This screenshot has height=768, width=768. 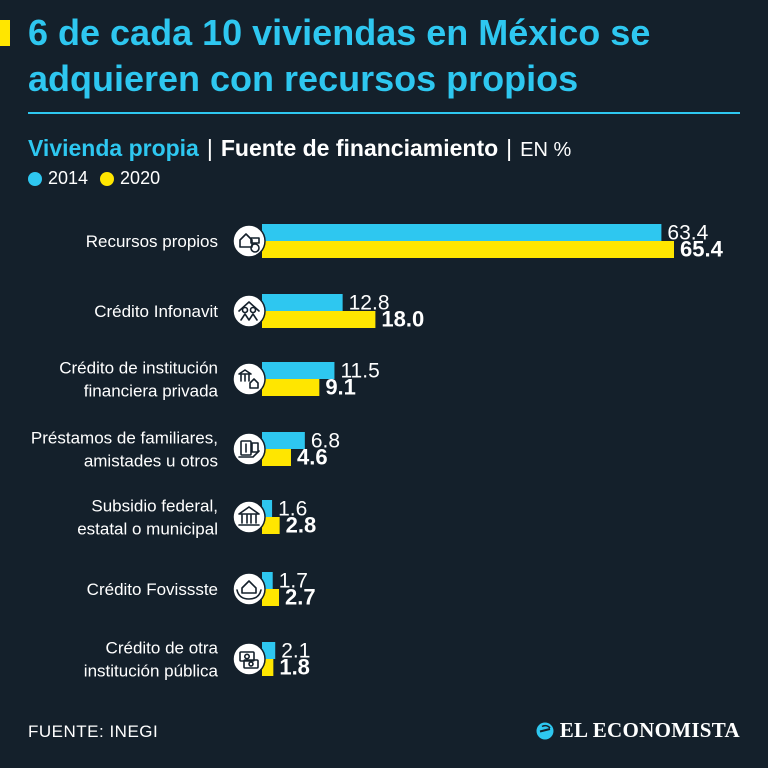 I want to click on category-group: 1.72.7 Crédito Fovissste, so click(x=201, y=590).